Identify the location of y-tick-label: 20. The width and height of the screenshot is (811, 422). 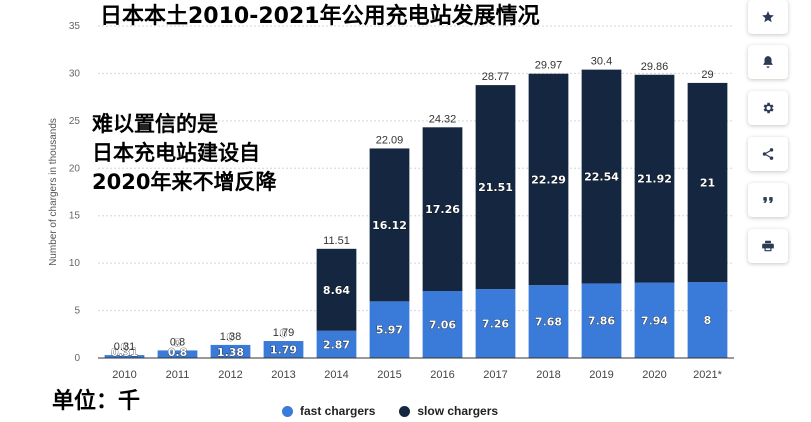
(75, 168).